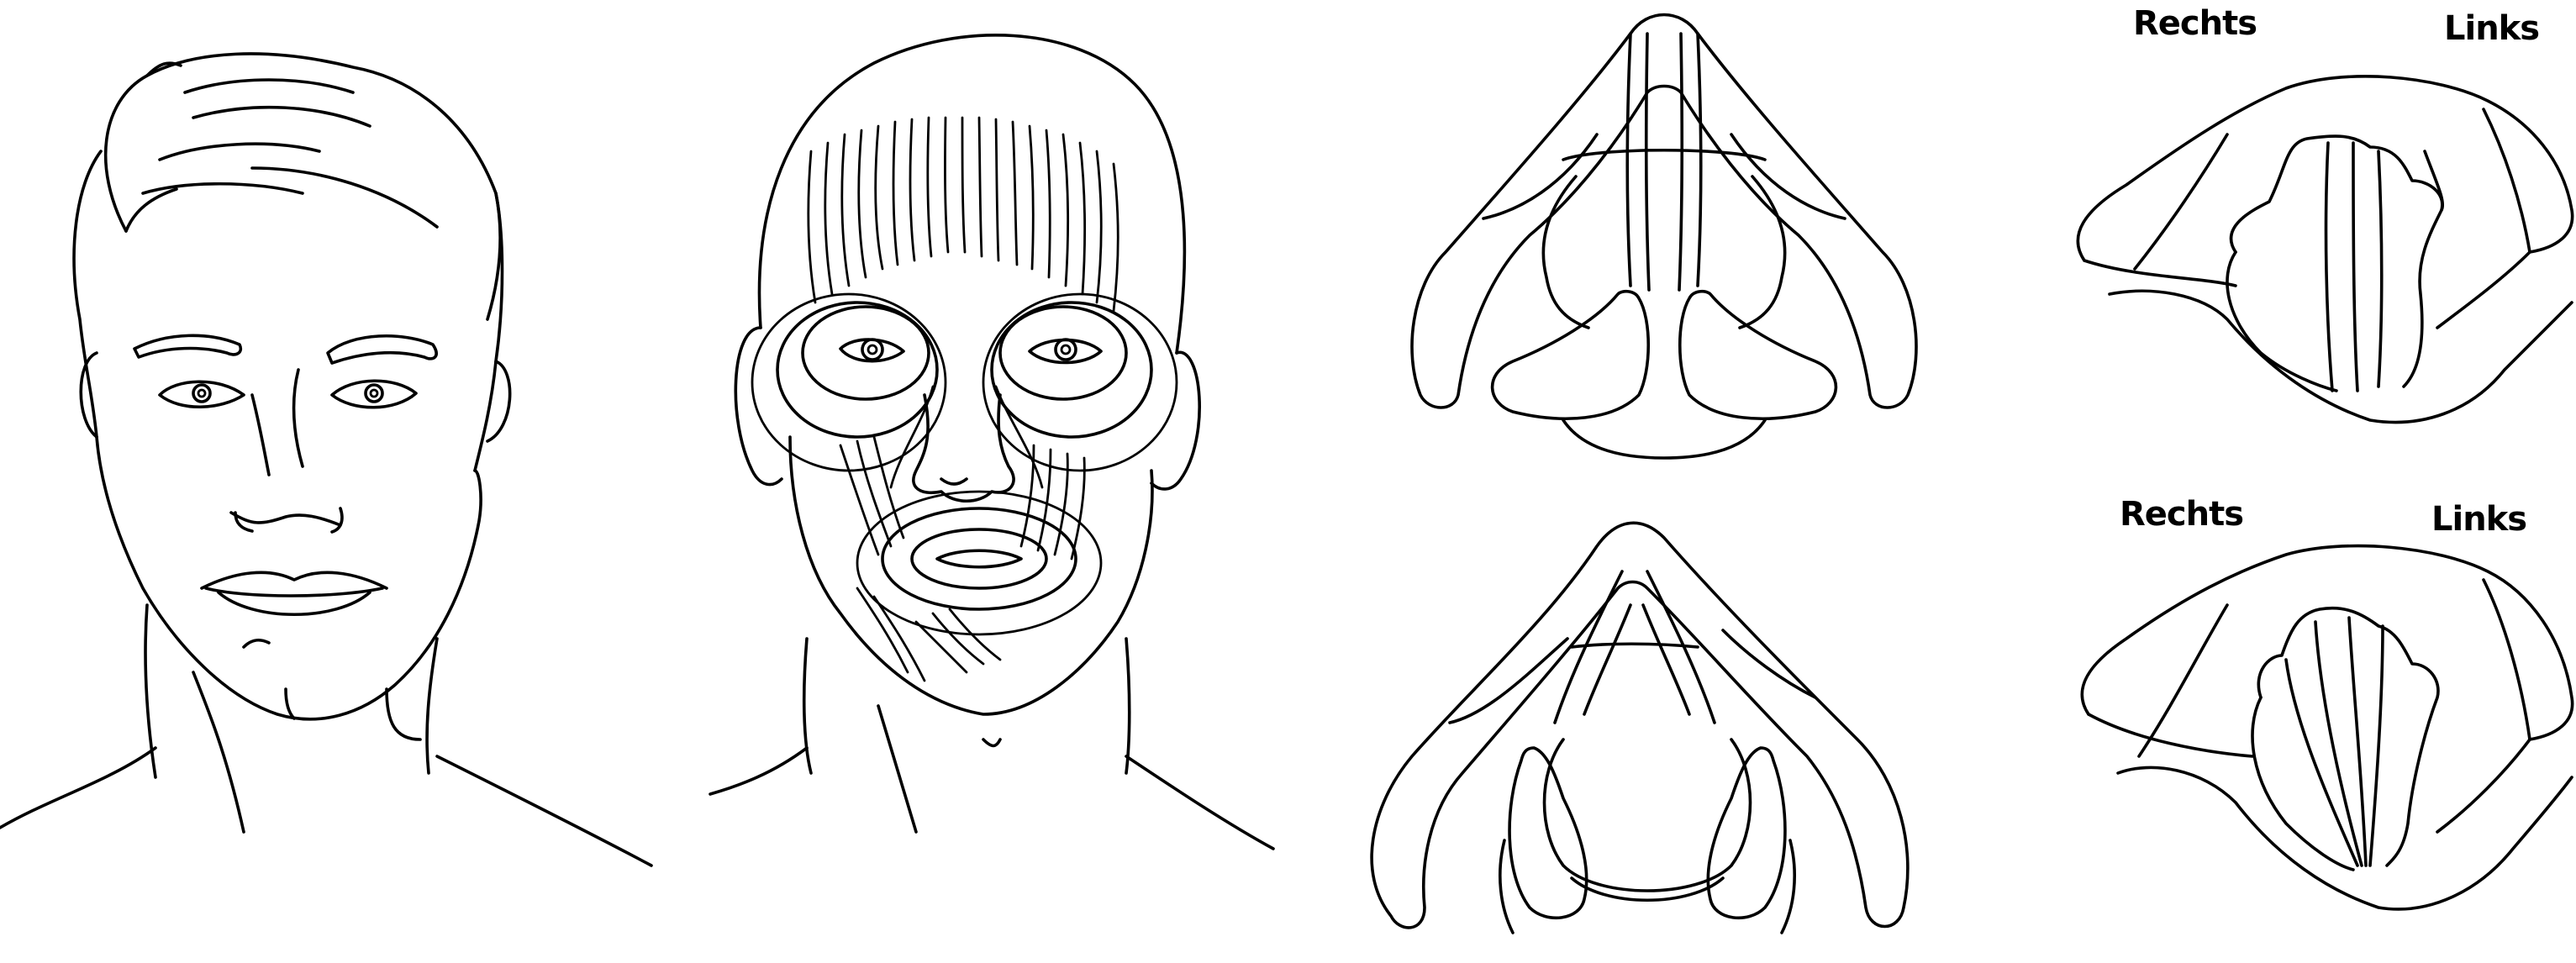 This screenshot has height=963, width=2576. What do you see at coordinates (2479, 519) in the screenshot?
I see `label-links-bottom: Links` at bounding box center [2479, 519].